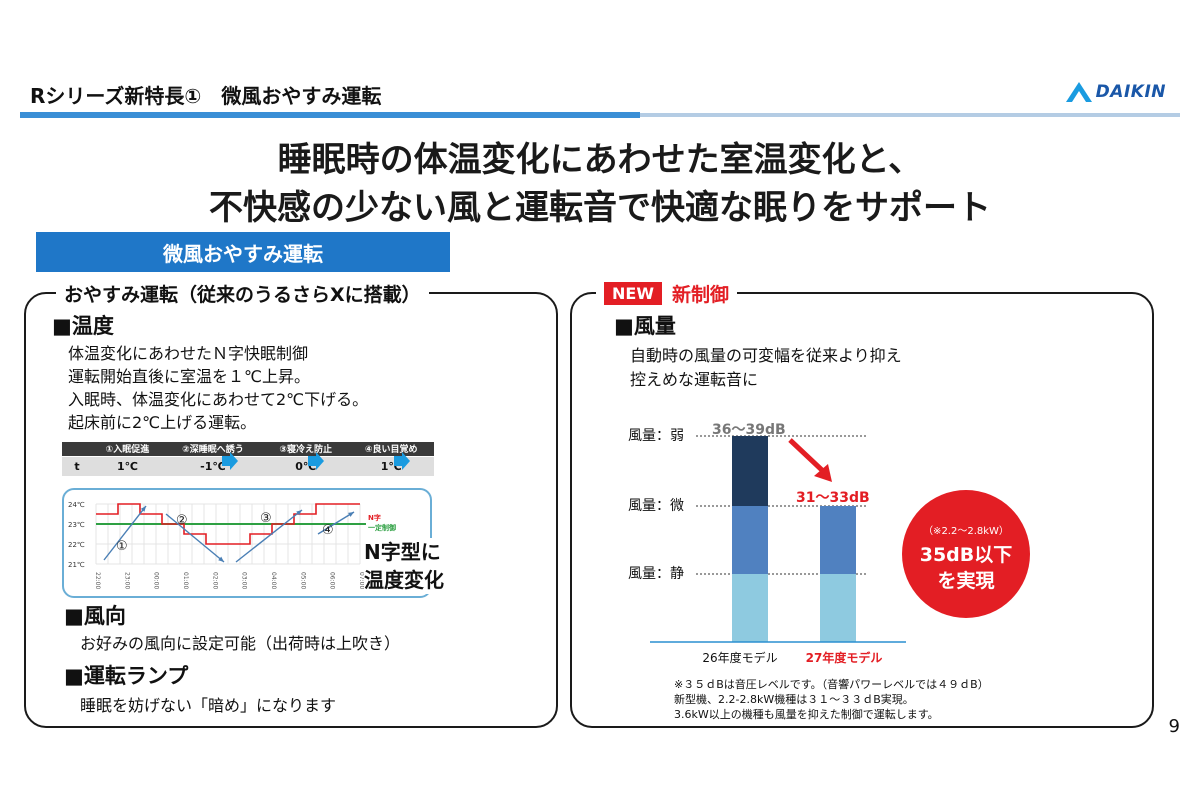 This screenshot has height=800, width=1200. I want to click on left-panel-heading: おやすみ運転（従来のうるさらXに搭載）, so click(242, 293).